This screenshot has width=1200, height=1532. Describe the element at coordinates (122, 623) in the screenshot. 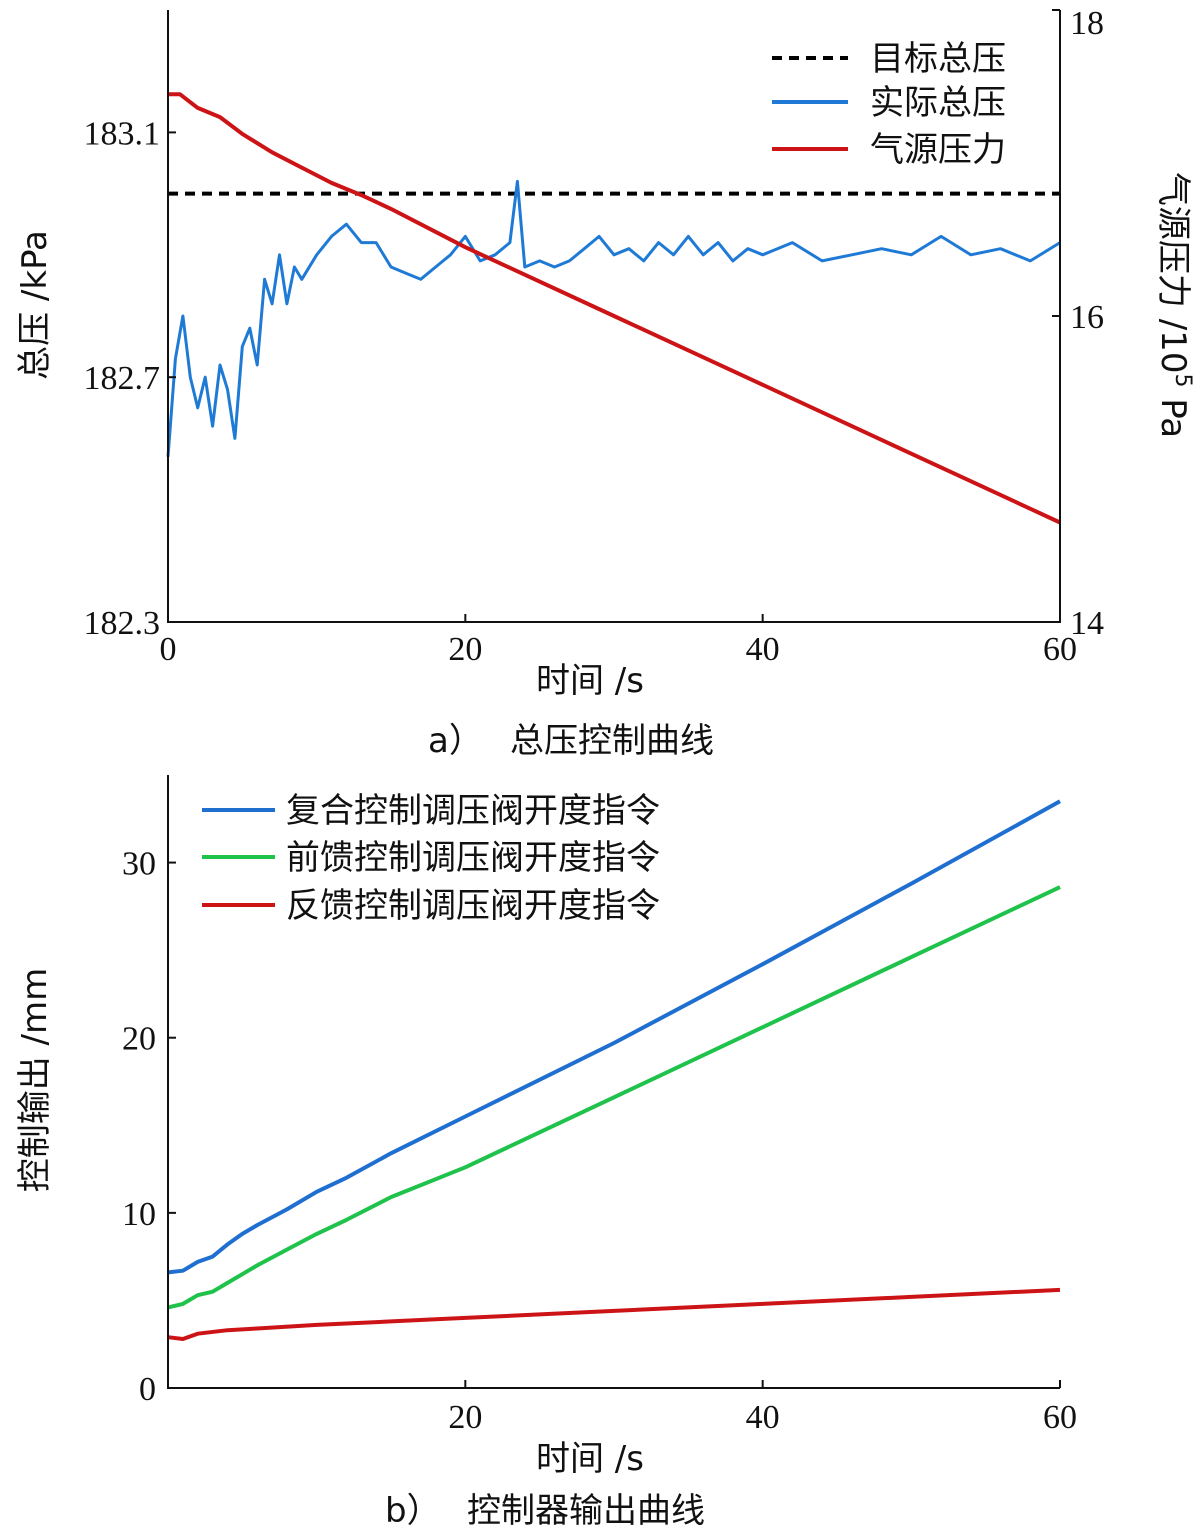

I see `y-tick-label: 182.3` at that location.